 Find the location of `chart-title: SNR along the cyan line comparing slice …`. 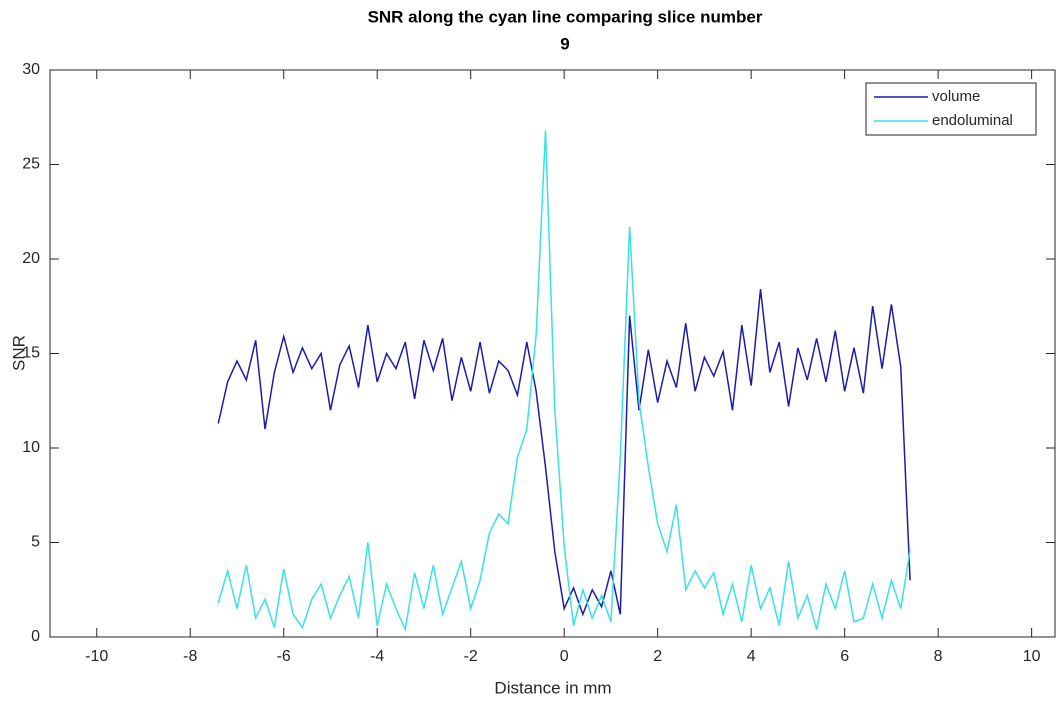

chart-title: SNR along the cyan line comparing slice … is located at coordinates (565, 16).